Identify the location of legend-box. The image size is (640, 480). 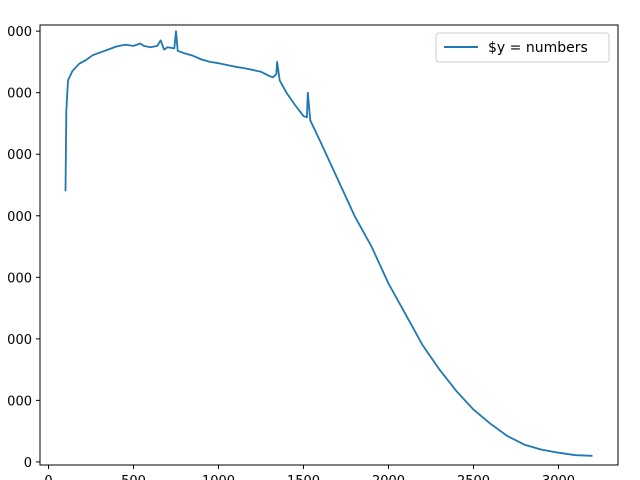
(522, 47).